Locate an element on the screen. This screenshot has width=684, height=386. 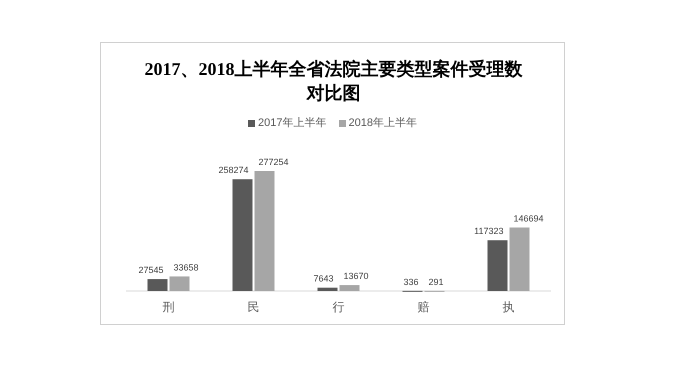
x-tick-label: 刑 is located at coordinates (168, 307).